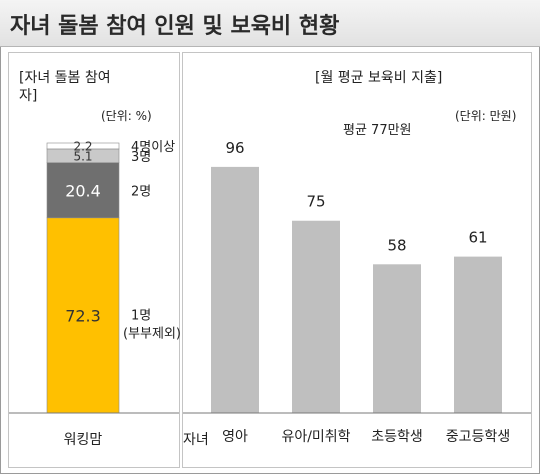  Describe the element at coordinates (396, 245) in the screenshot. I see `bar-value-label: 58` at that location.